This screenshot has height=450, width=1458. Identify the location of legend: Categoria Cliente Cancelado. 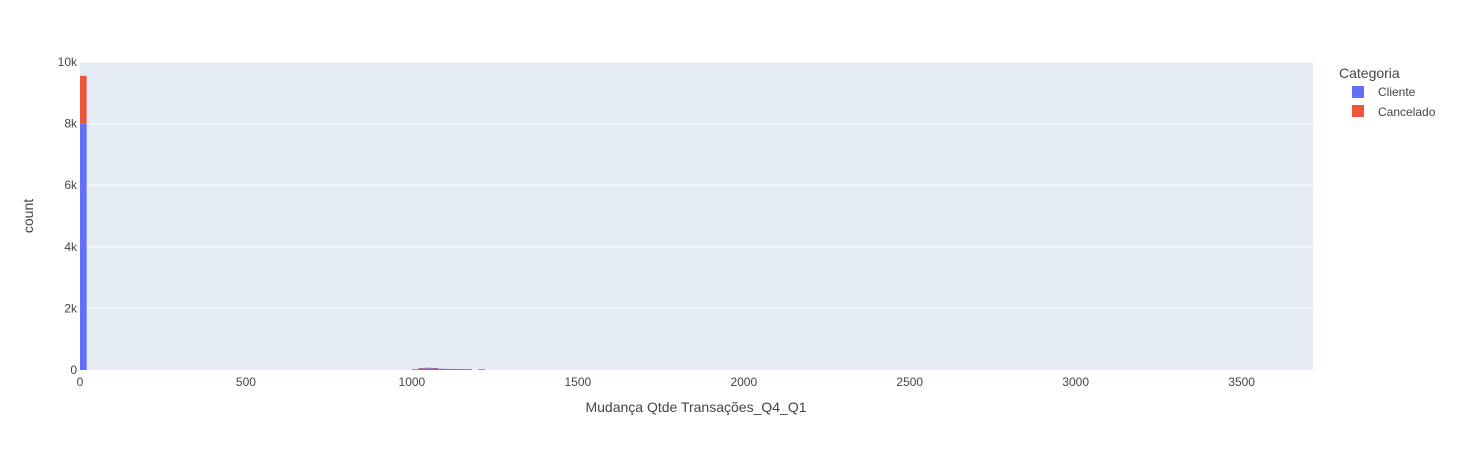
(1387, 92).